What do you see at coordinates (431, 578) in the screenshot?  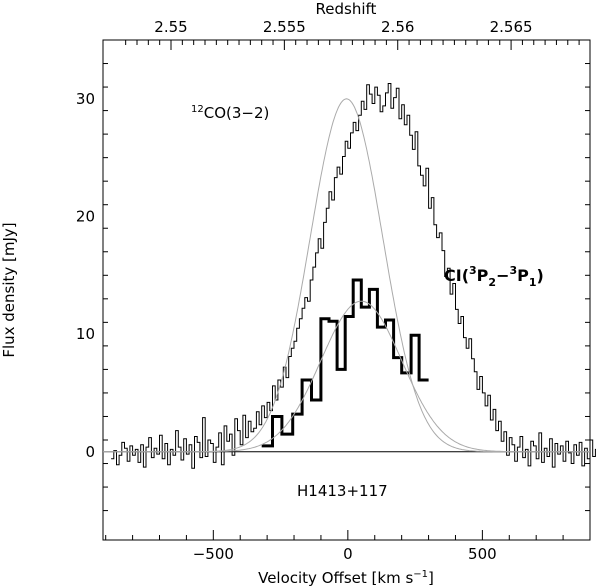 I see `x-axis-title-end: ]` at bounding box center [431, 578].